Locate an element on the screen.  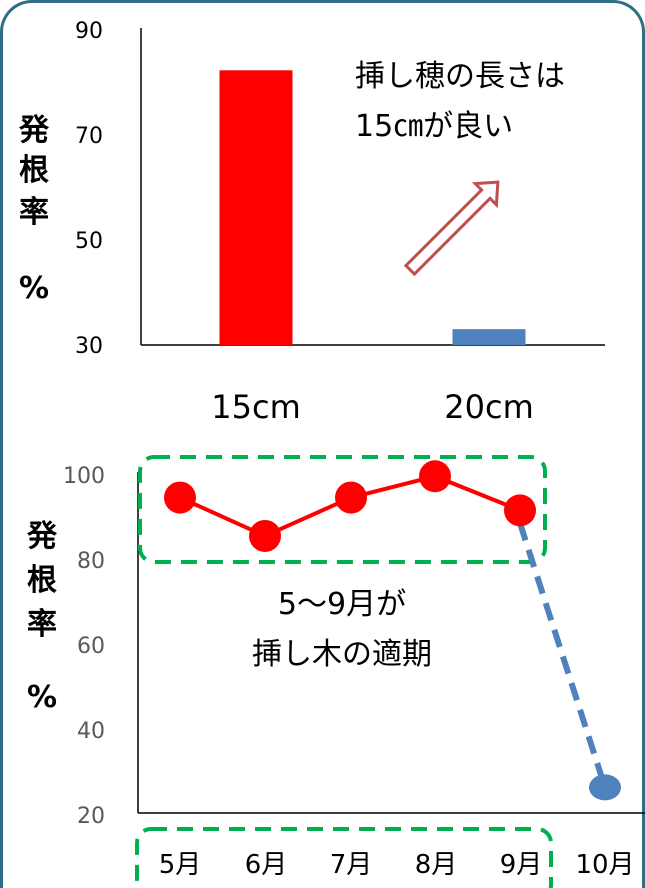
line-xtick: 5月 is located at coordinates (180, 865).